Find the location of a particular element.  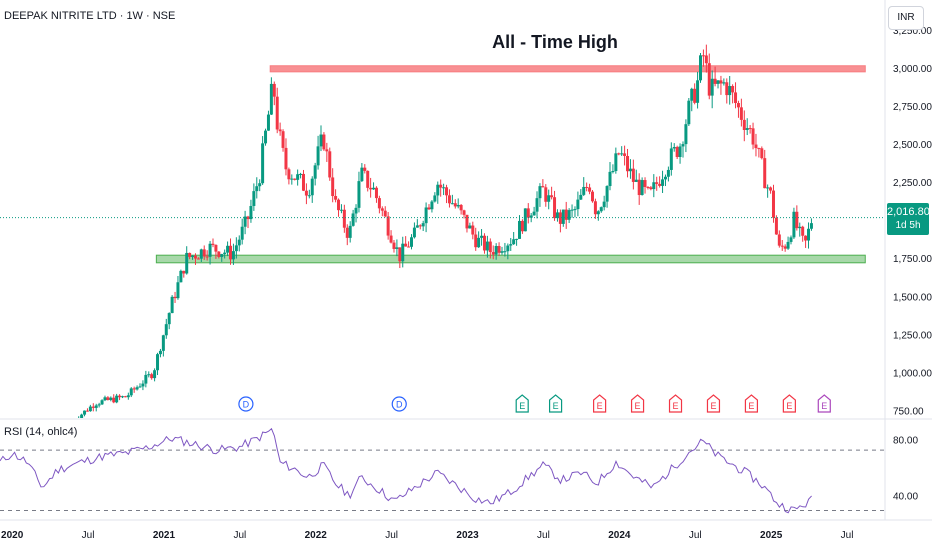

rsi-lower-label: 40.00 is located at coordinates (905, 496).